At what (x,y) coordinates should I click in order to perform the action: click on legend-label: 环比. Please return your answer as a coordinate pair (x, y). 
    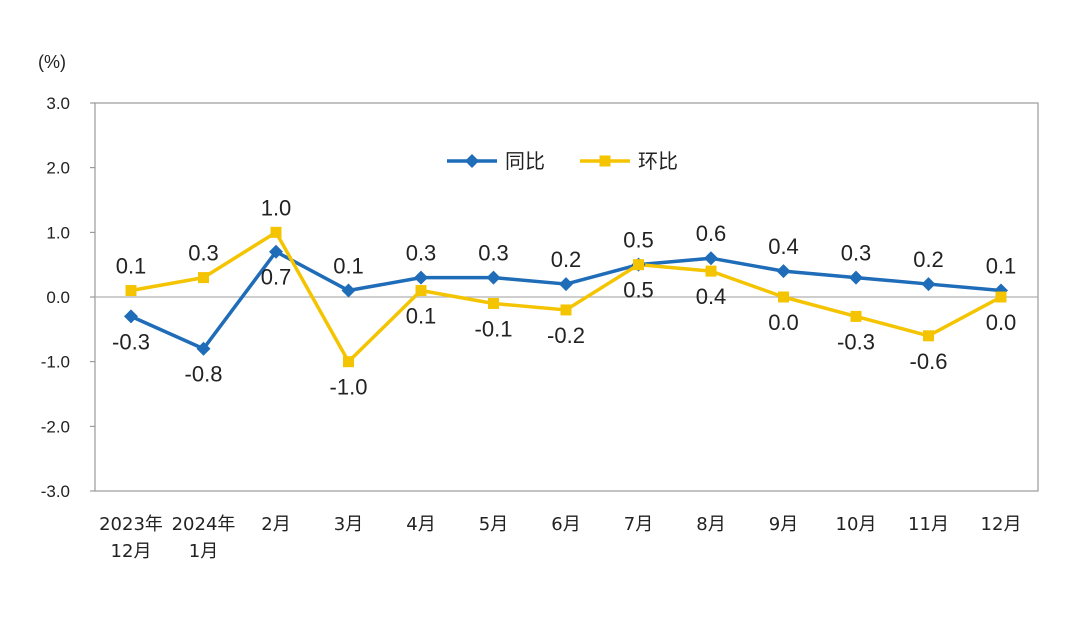
    Looking at the image, I should click on (658, 161).